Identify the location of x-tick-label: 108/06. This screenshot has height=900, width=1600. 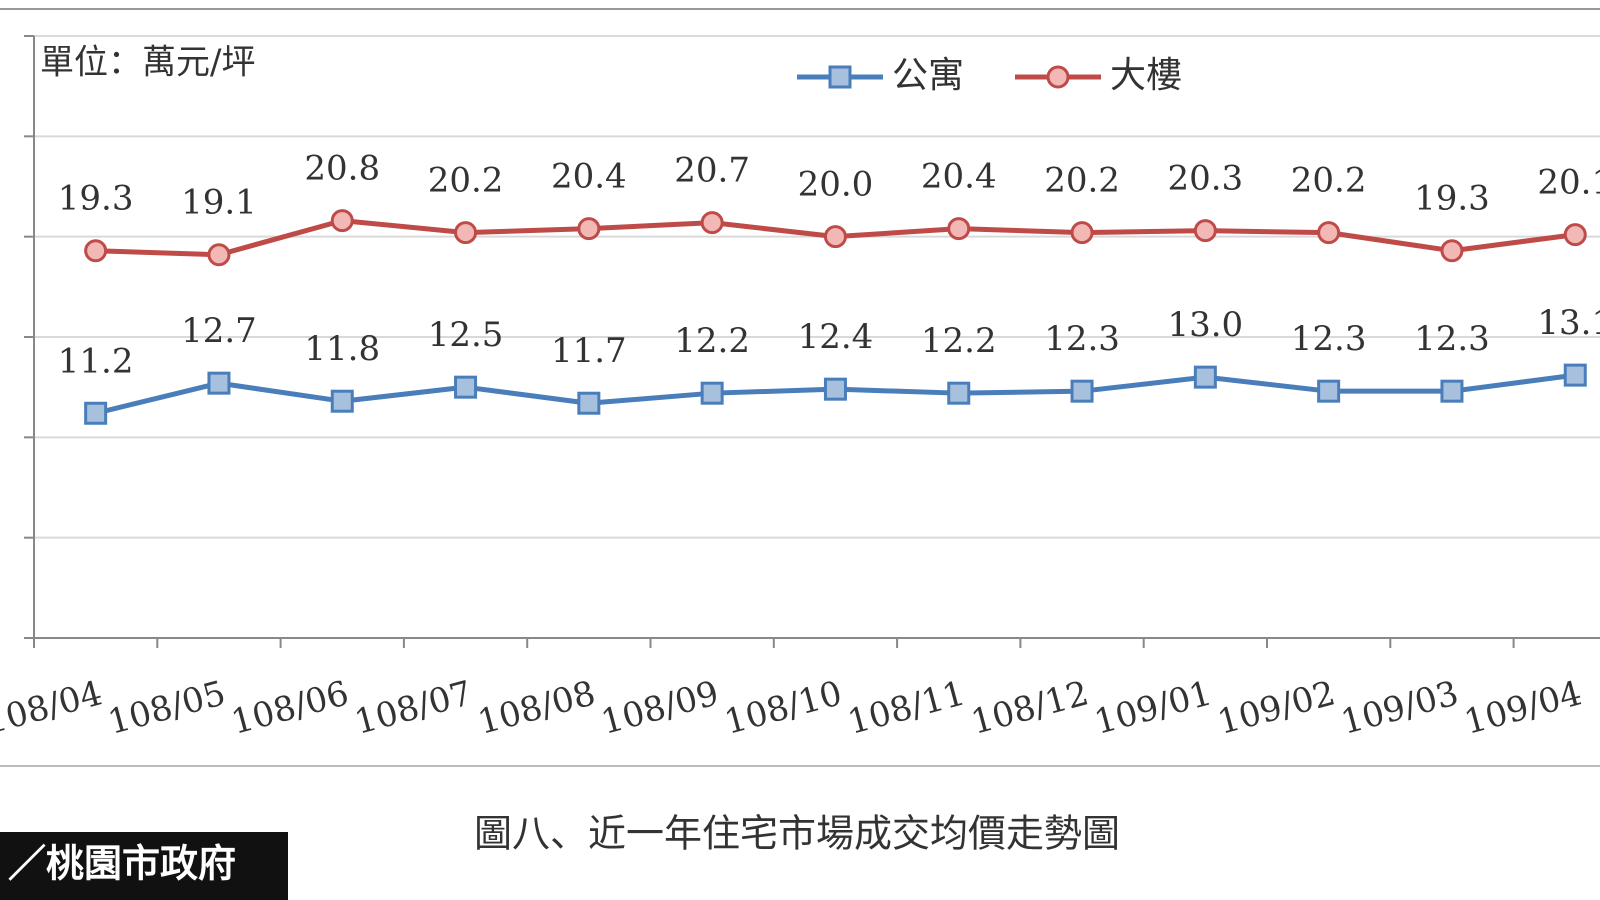
(290, 708).